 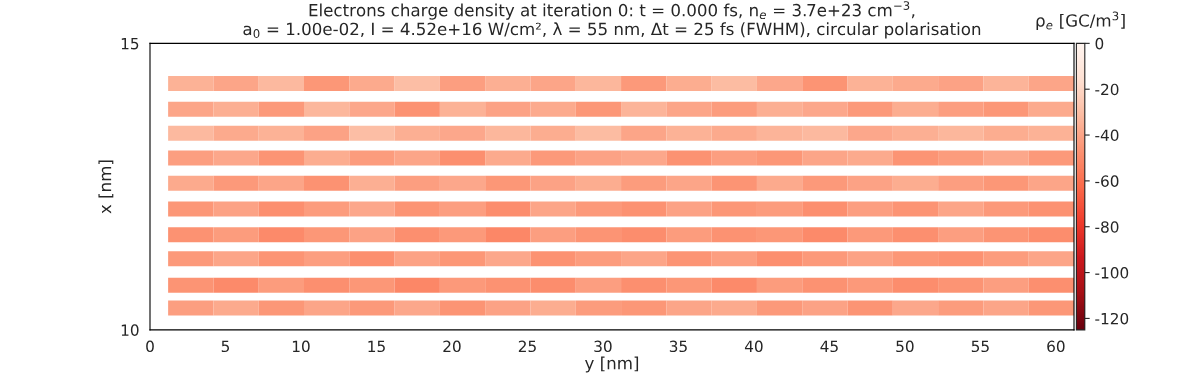 I want to click on color-bar-label: -80, so click(x=1107, y=227).